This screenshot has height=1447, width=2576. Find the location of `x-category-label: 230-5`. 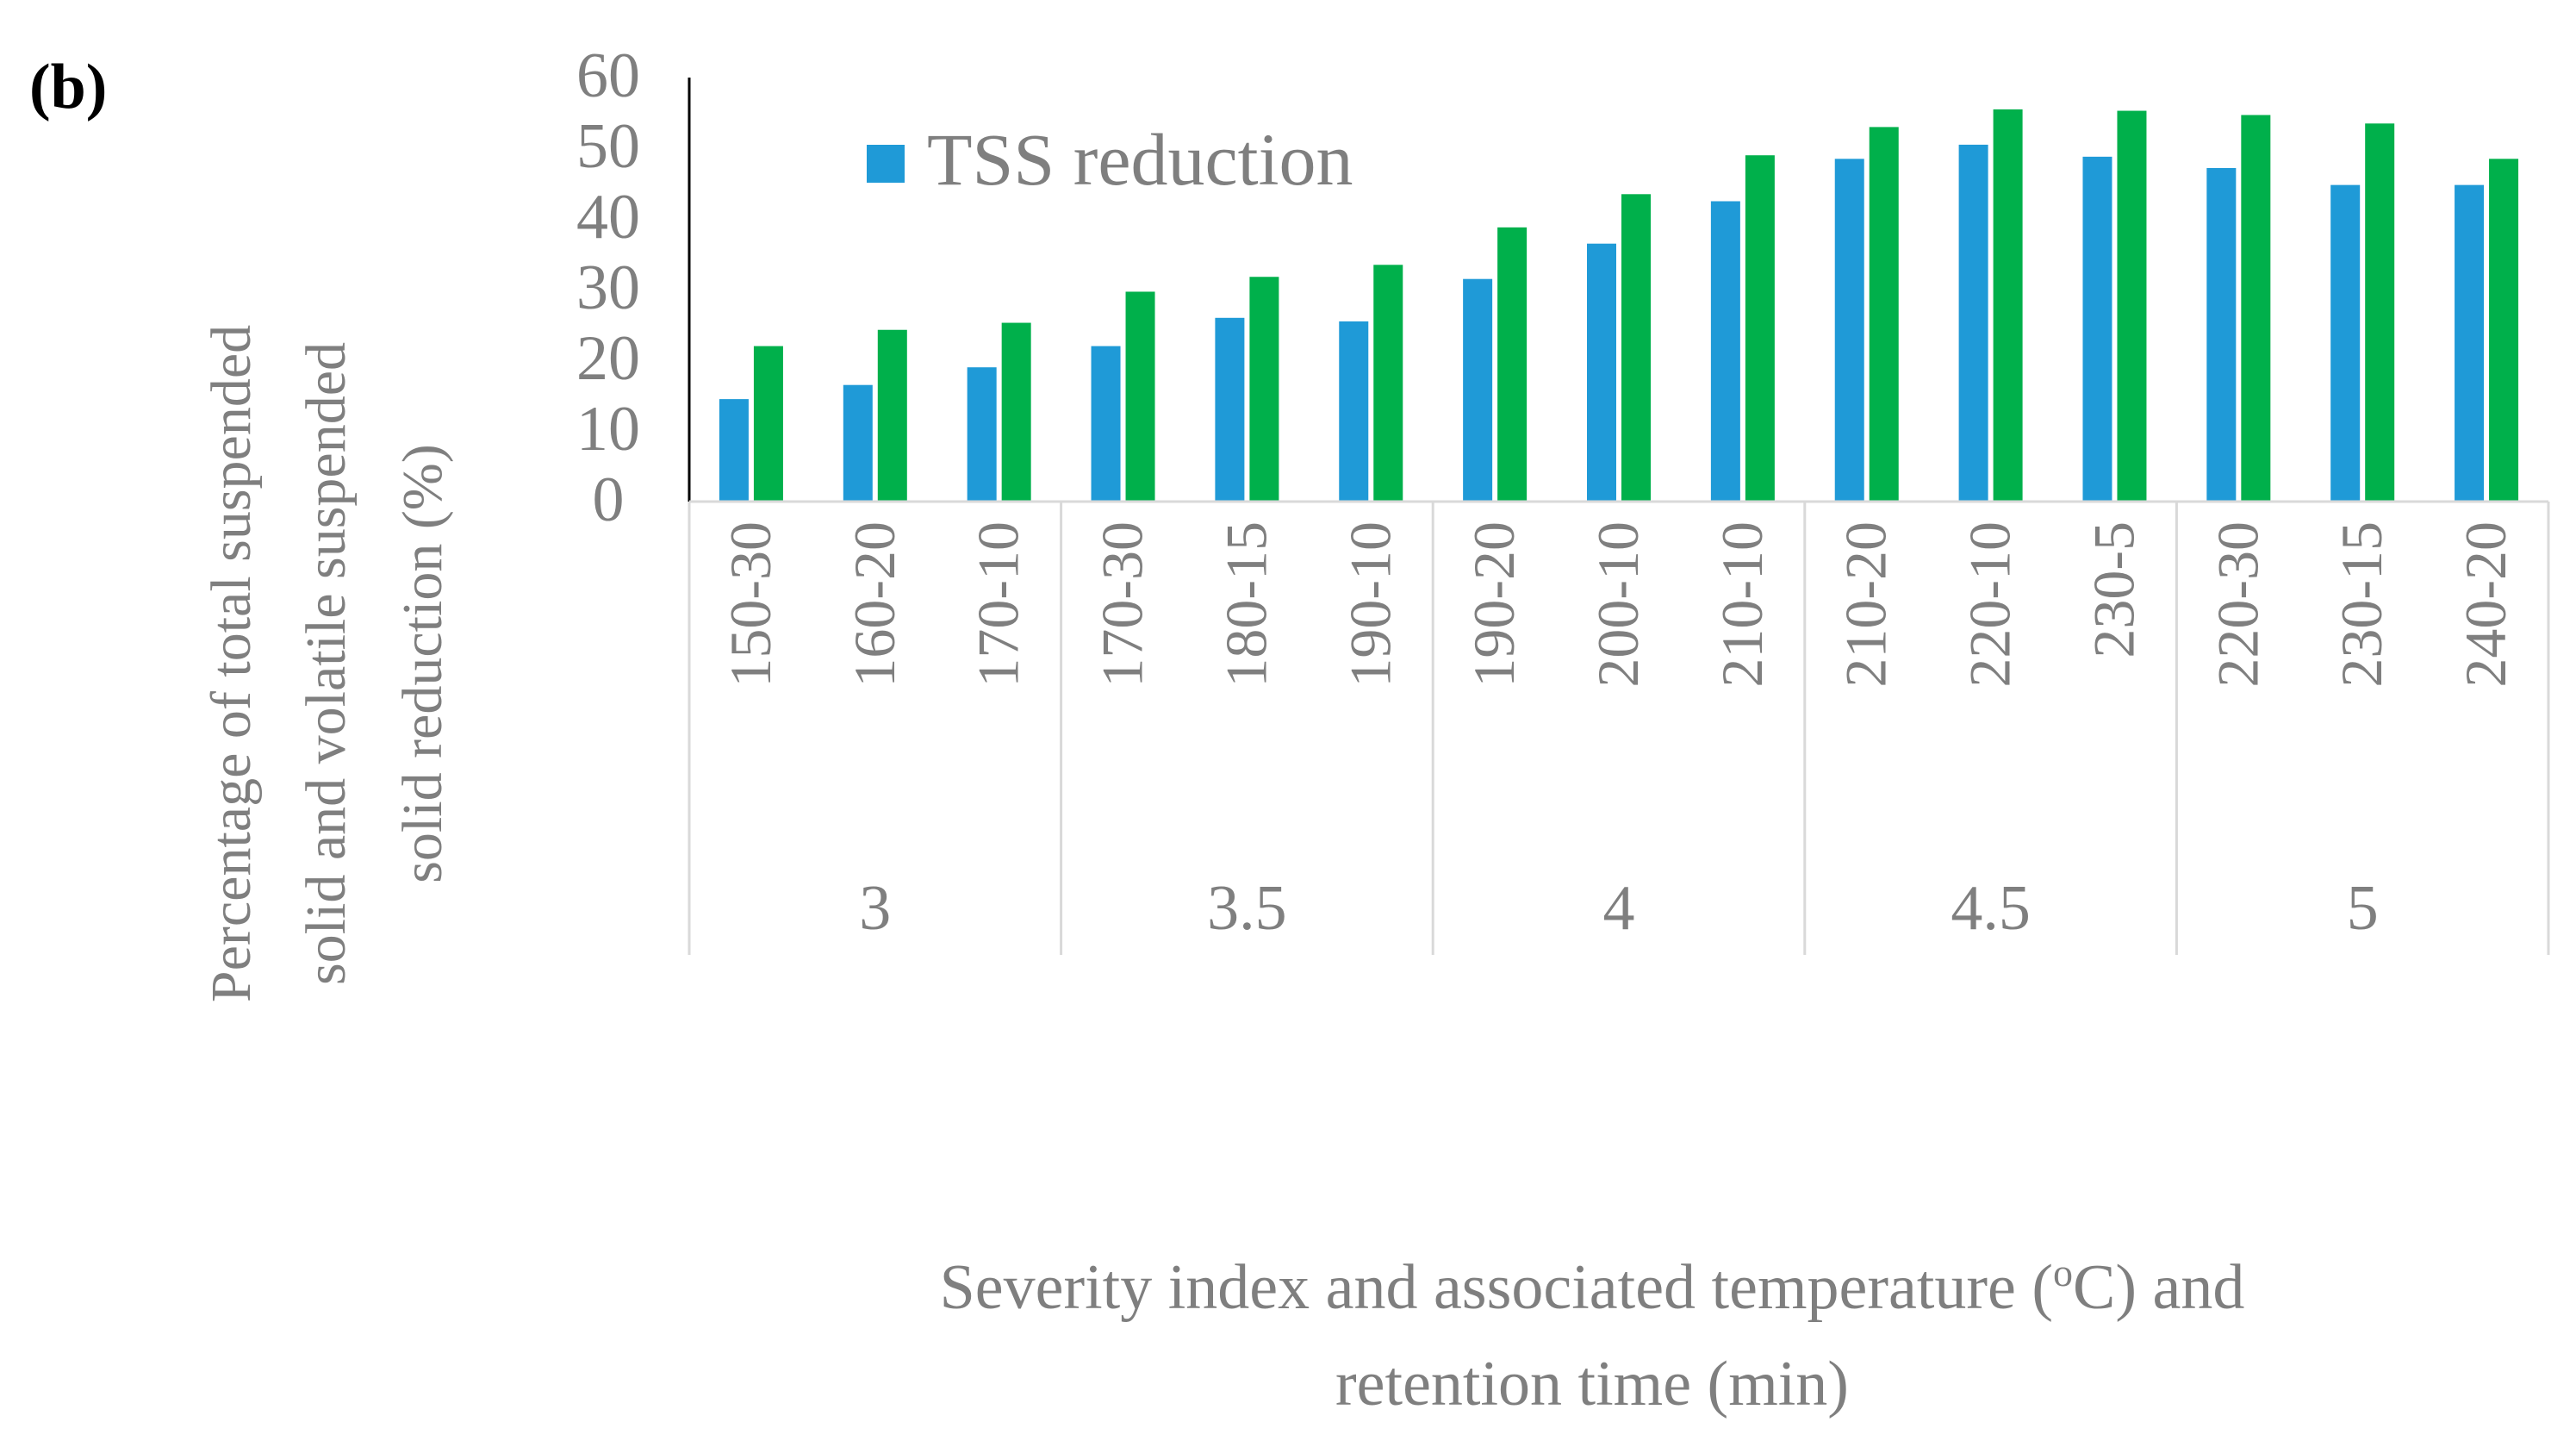

x-category-label: 230-5 is located at coordinates (2114, 589).